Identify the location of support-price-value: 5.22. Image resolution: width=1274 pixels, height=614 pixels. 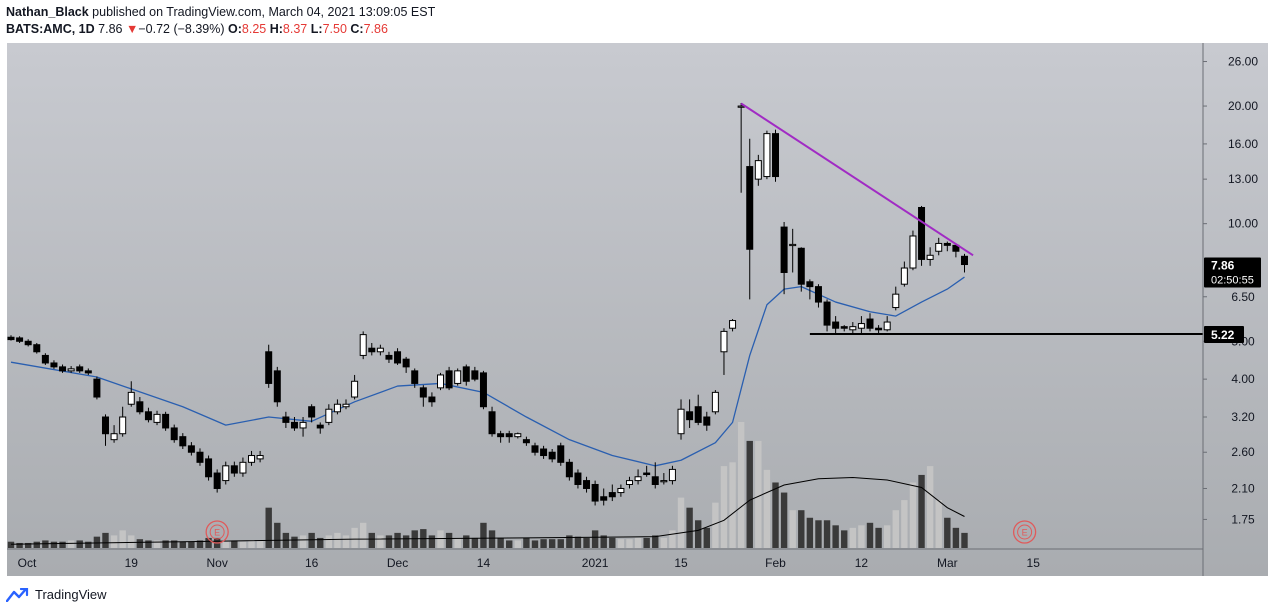
(1223, 335).